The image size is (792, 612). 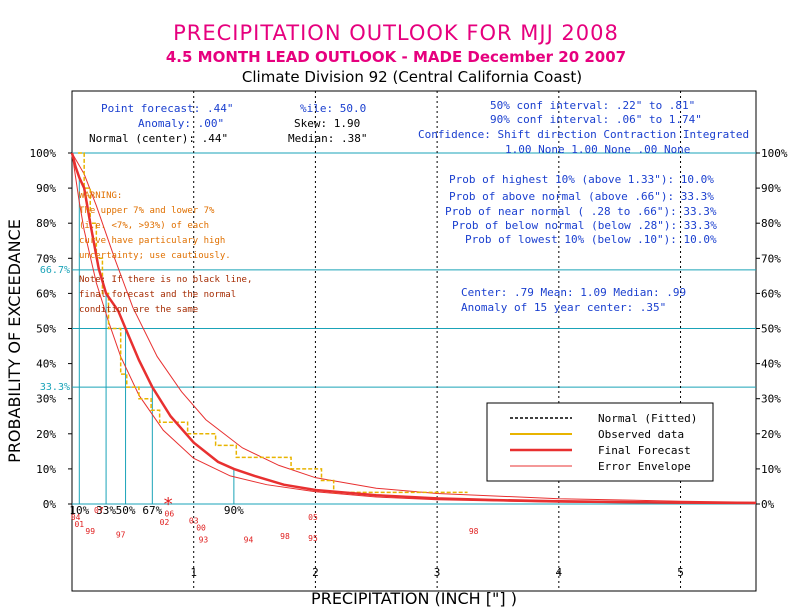 What do you see at coordinates (155, 256) in the screenshot?
I see `warning-line: uncertainty; use cautiously.` at bounding box center [155, 256].